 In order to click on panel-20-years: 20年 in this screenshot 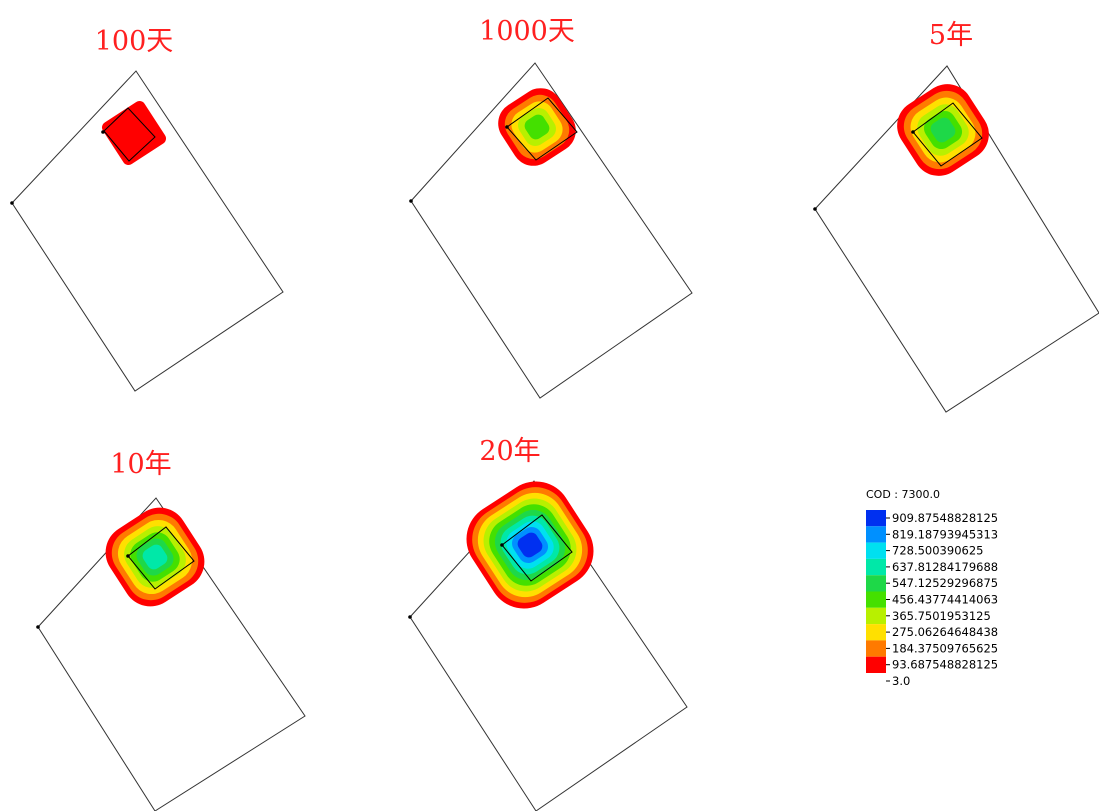, I will do `click(548, 623)`.